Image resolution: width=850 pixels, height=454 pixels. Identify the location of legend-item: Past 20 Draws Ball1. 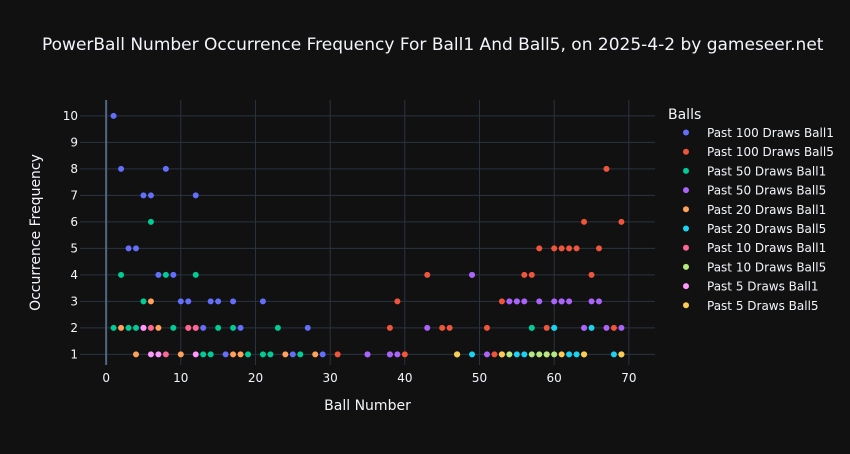
(754, 210).